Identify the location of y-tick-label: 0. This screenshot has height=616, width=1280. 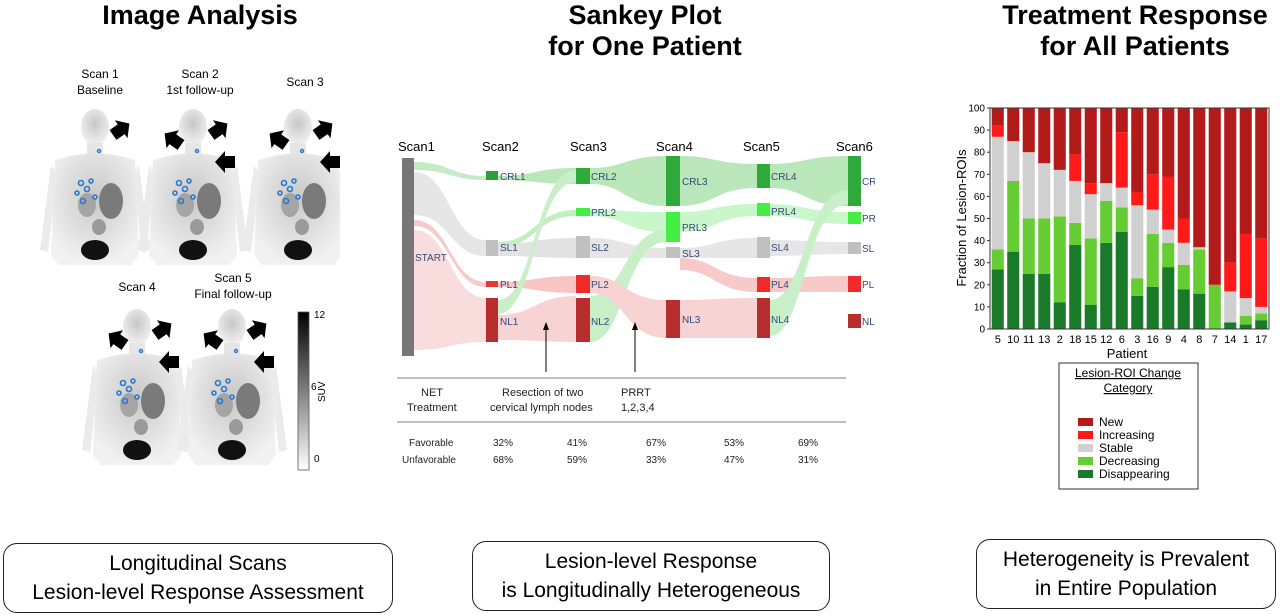
(982, 330).